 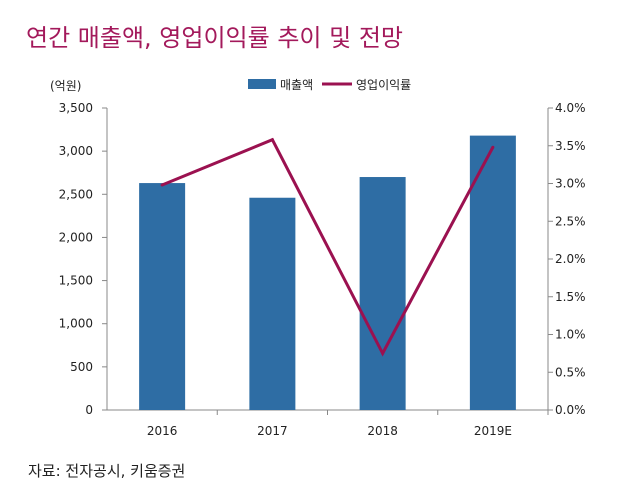 What do you see at coordinates (570, 221) in the screenshot?
I see `right-tick-label: 2.5%` at bounding box center [570, 221].